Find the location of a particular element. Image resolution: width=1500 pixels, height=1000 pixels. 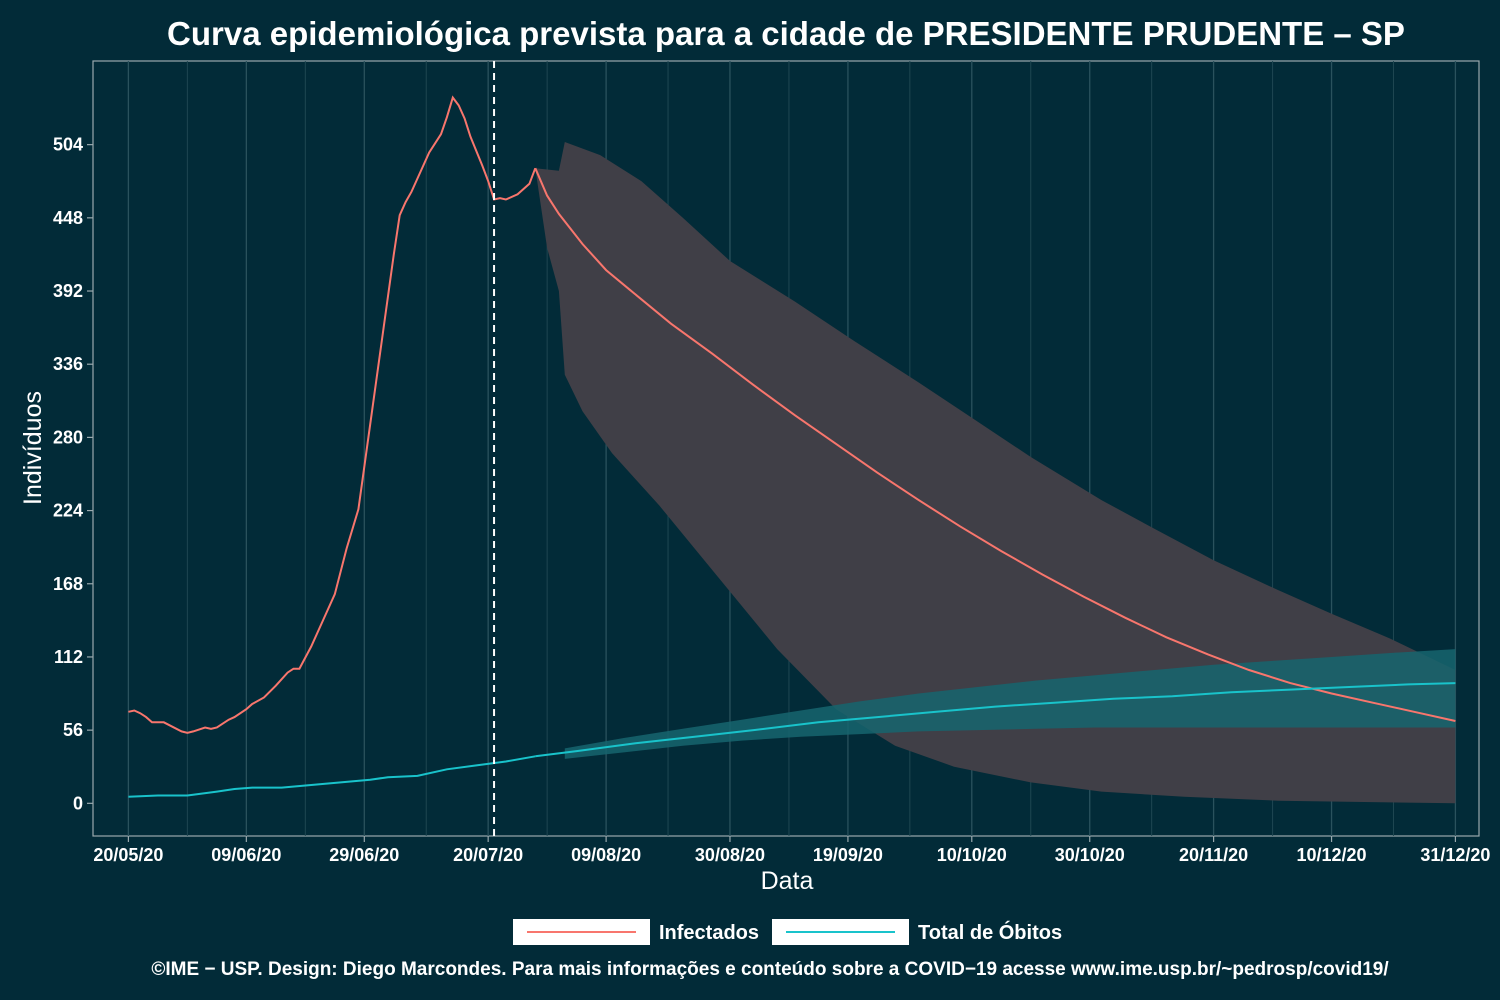

y-tick-label: 280 is located at coordinates (68, 437).